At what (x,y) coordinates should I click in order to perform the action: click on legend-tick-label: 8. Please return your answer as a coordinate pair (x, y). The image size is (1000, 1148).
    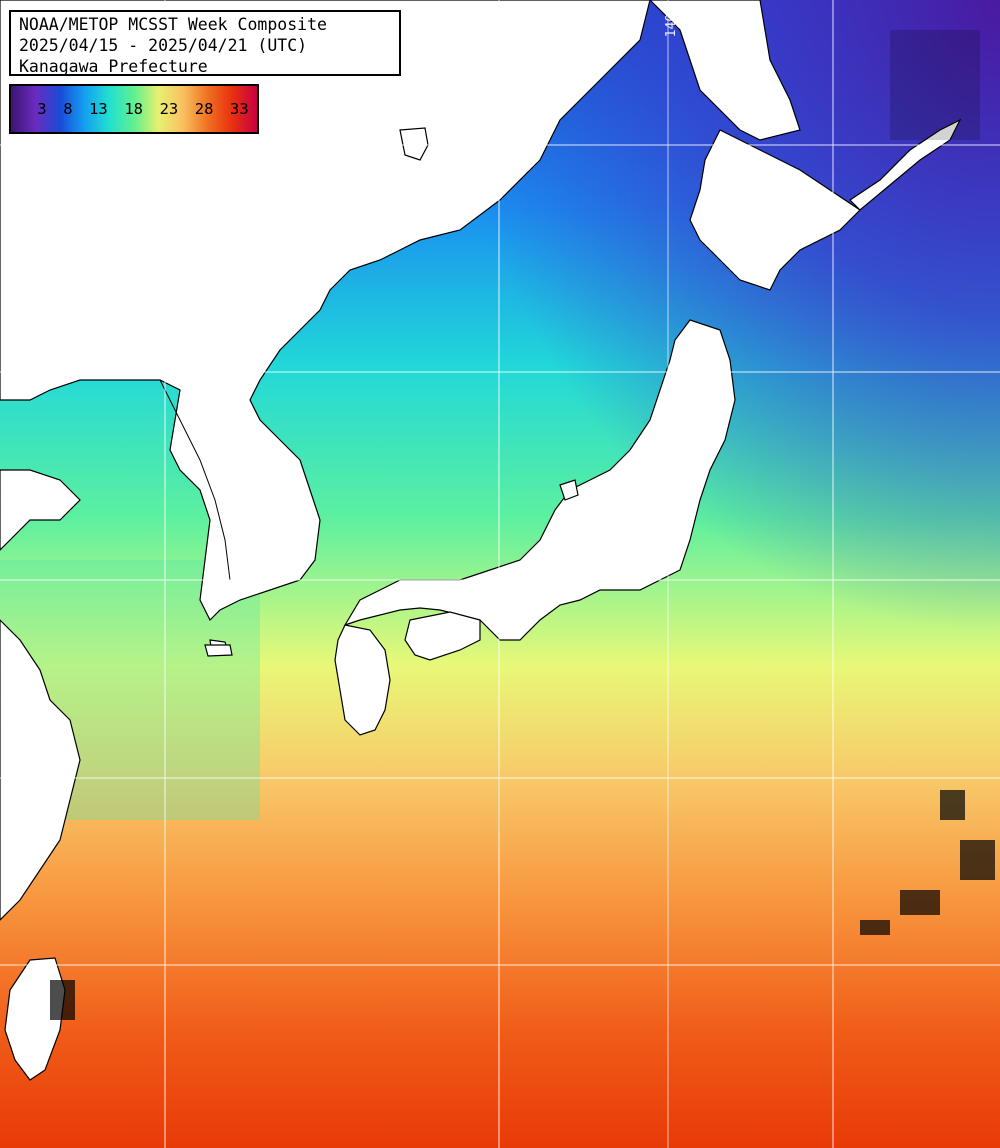
    Looking at the image, I should click on (68, 109).